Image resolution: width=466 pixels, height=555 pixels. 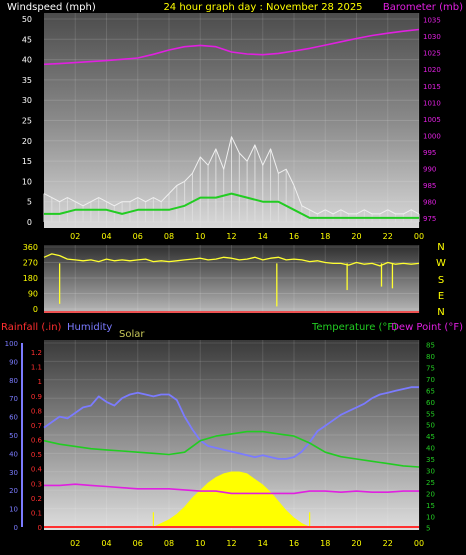 What do you see at coordinates (427, 327) in the screenshot?
I see `dewpoint-axis-label: Dew Point (°F)` at bounding box center [427, 327].